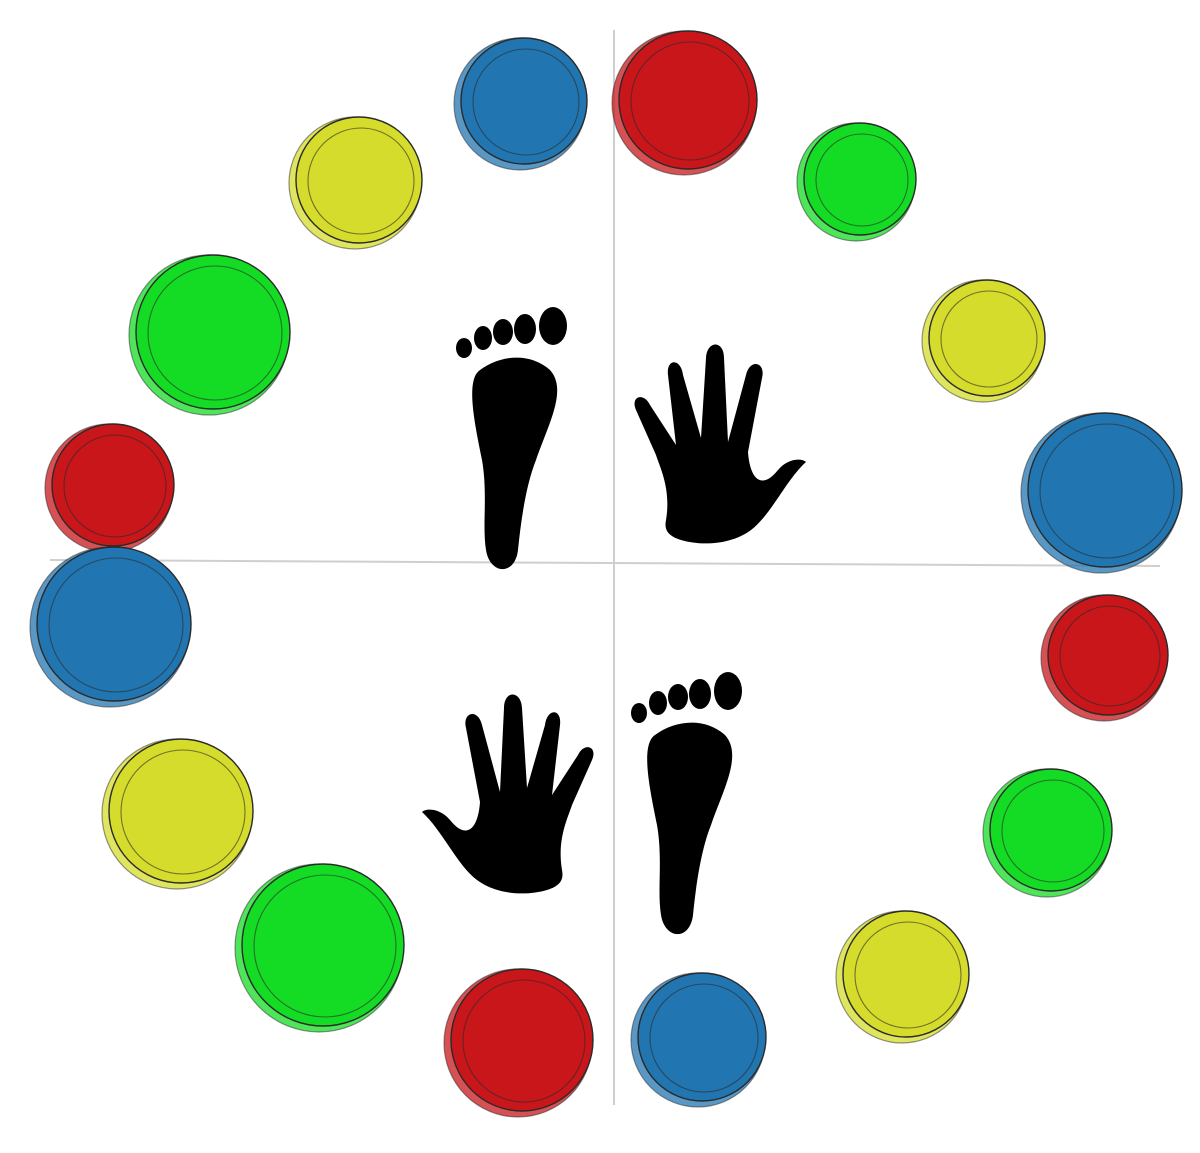  What do you see at coordinates (684, 103) in the screenshot?
I see `top-right-red-spot` at bounding box center [684, 103].